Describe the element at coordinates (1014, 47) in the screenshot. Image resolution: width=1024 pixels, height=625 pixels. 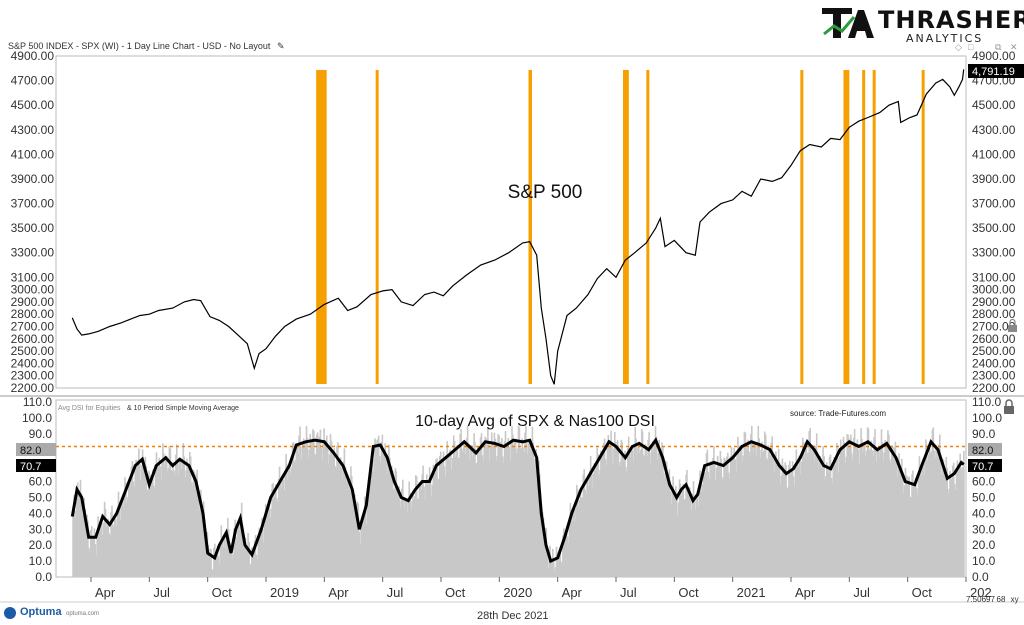
I see `close-icon: ✕` at that location.